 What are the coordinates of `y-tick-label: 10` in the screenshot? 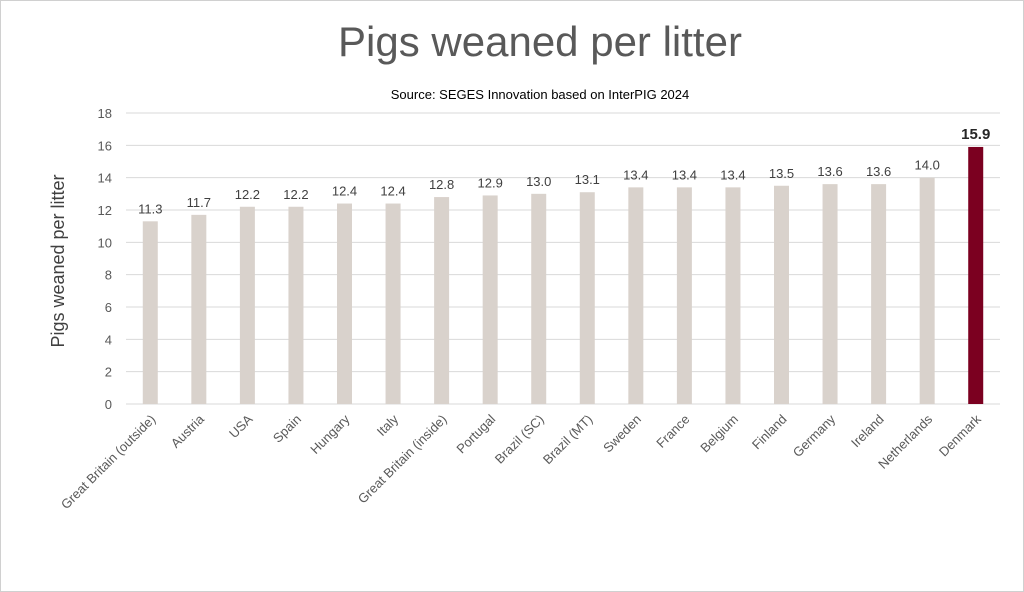 It's located at (105, 242).